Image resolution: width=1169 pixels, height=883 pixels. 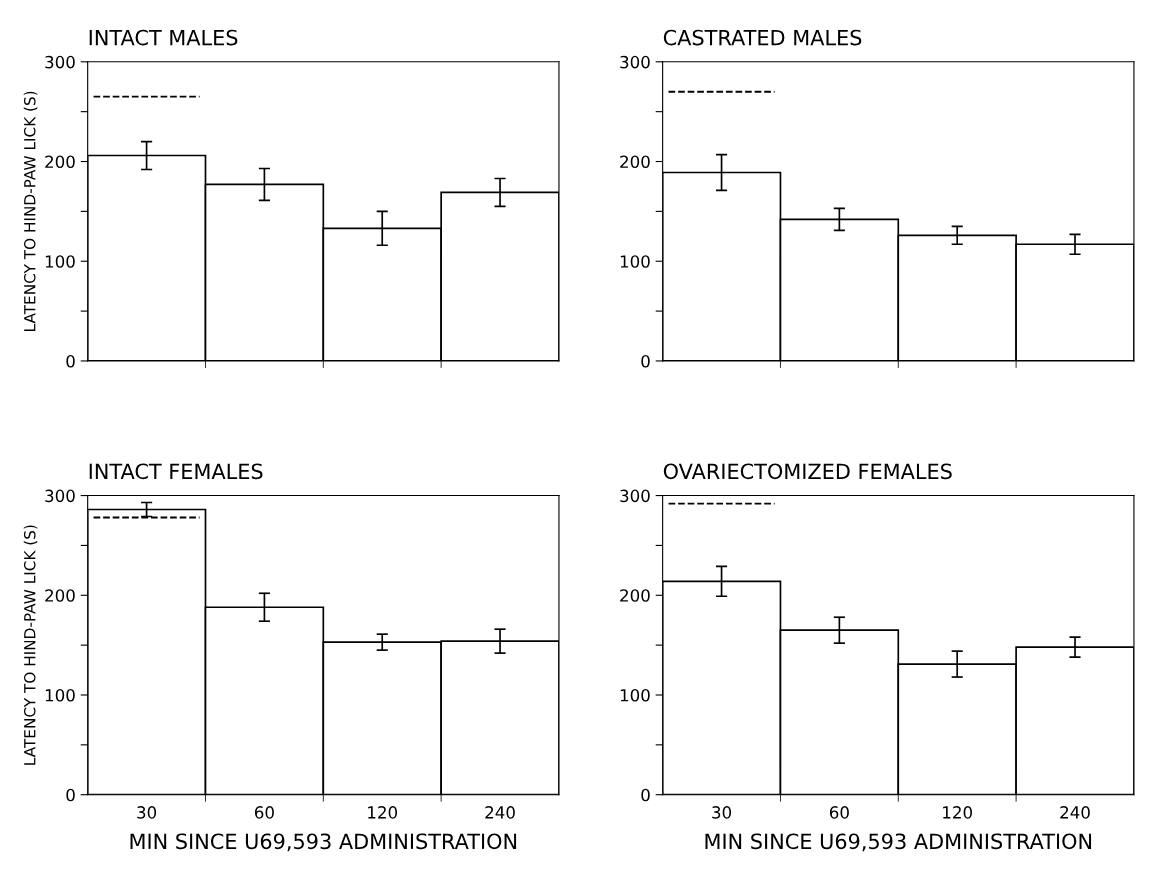 What do you see at coordinates (163, 37) in the screenshot?
I see `chart-title: INTACT MALES` at bounding box center [163, 37].